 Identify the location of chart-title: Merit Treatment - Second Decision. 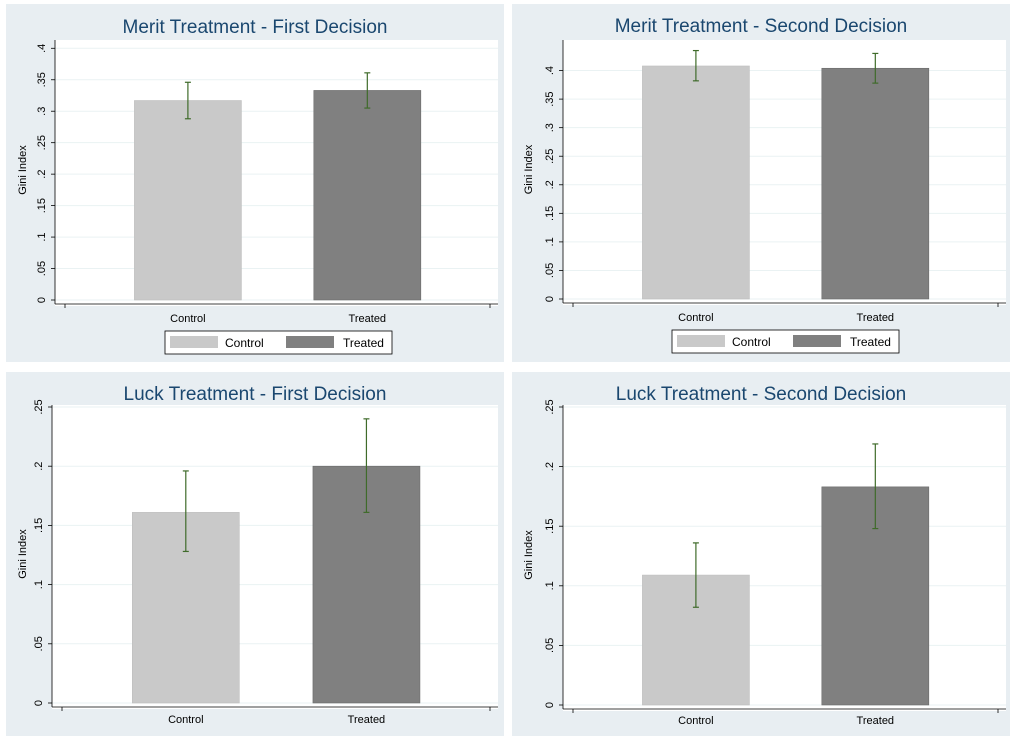
(761, 26).